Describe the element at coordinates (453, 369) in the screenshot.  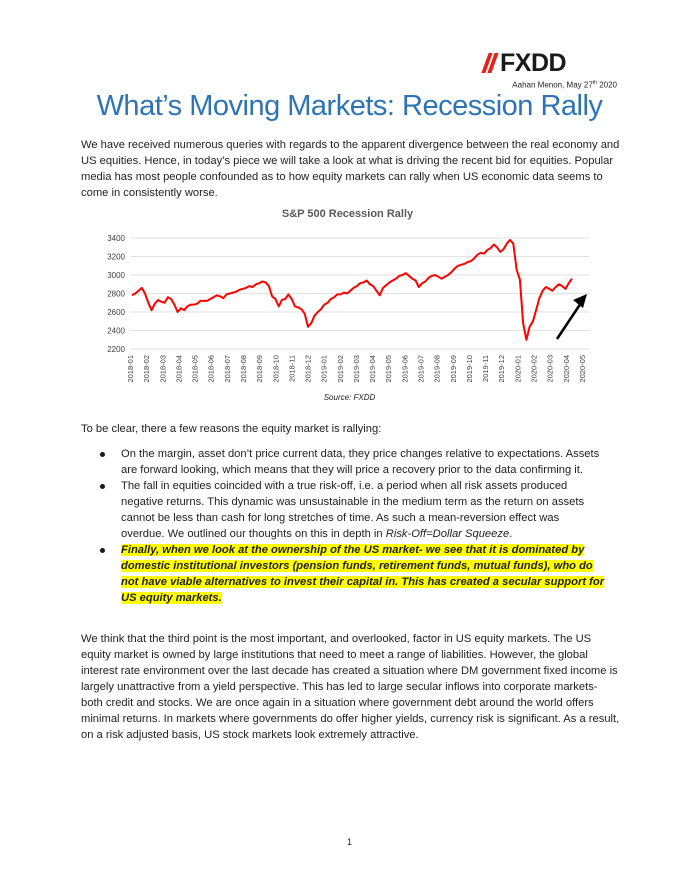
I see `x-tick-label: 2019-09` at that location.